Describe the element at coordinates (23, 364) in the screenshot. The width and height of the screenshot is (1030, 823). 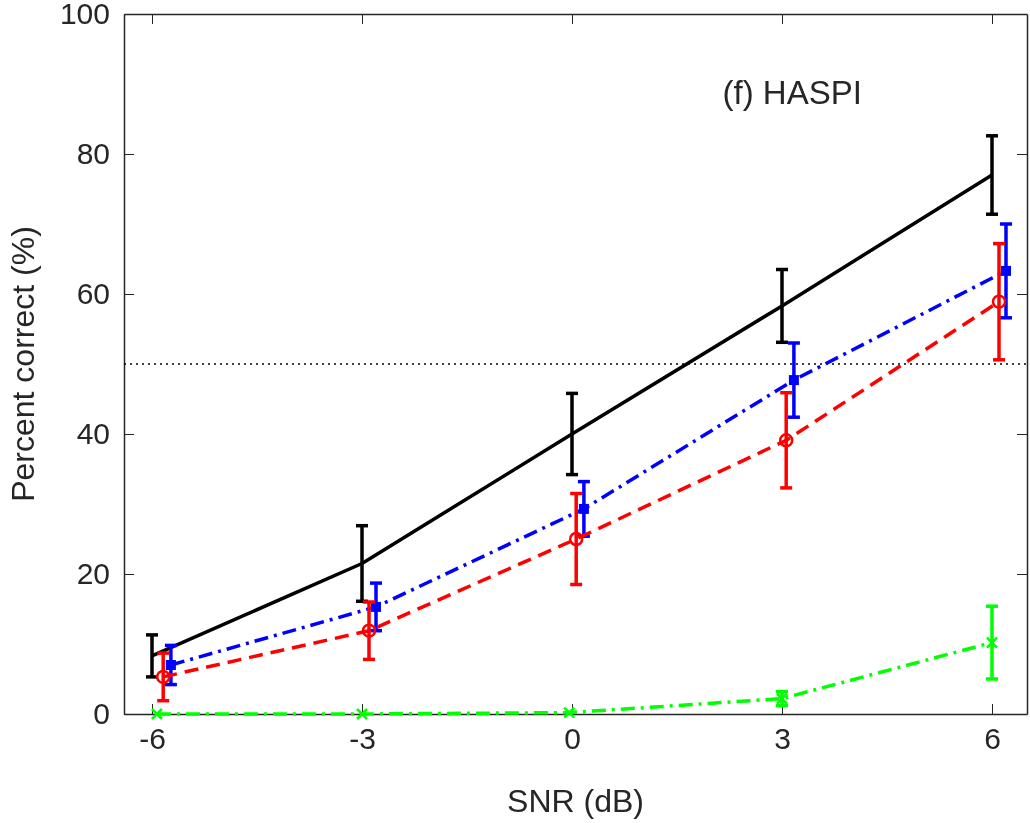
I see `y-axis-title: Percent correct (%)` at that location.